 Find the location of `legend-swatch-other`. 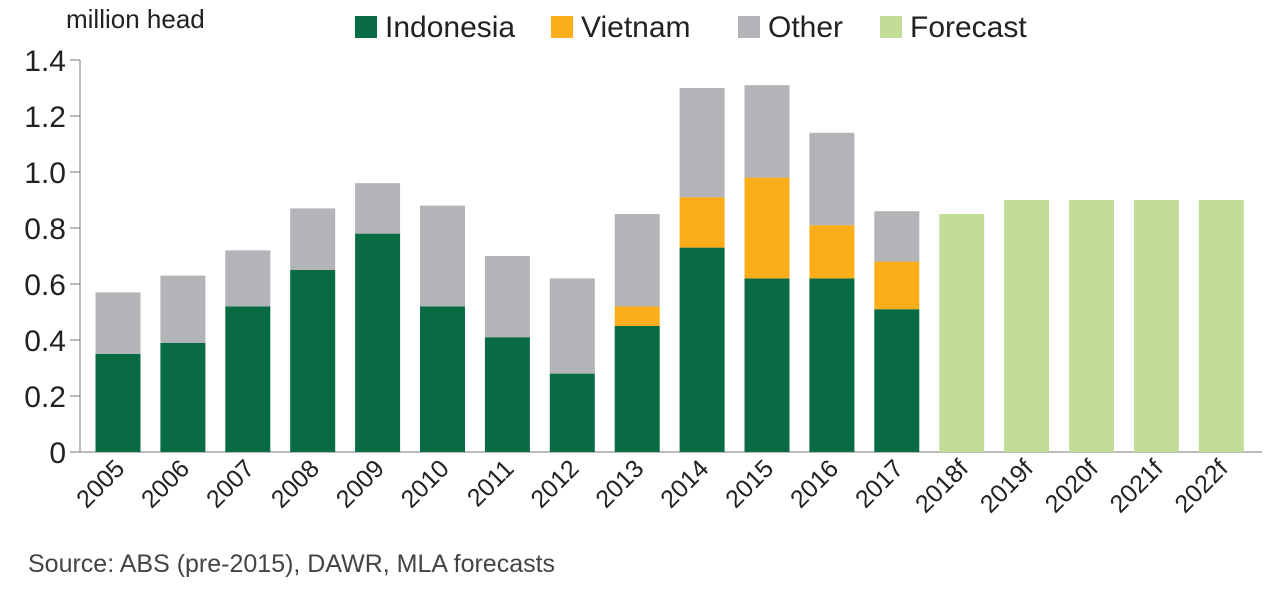

legend-swatch-other is located at coordinates (749, 27).